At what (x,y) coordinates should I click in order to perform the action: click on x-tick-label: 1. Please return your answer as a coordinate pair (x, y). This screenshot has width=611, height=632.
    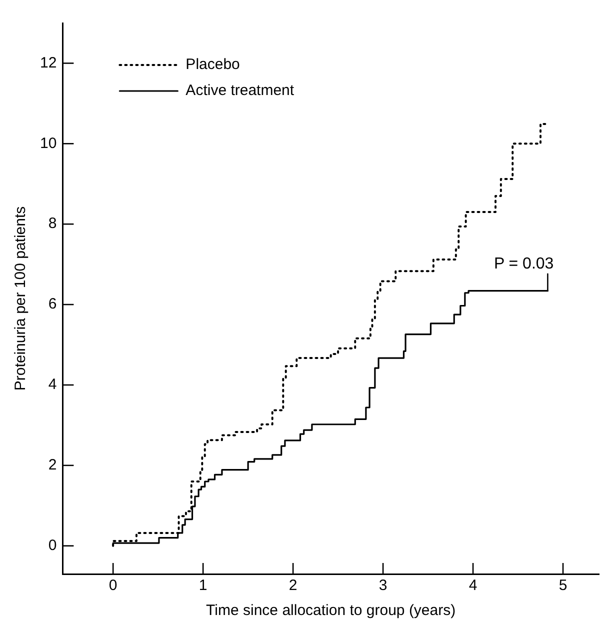
    Looking at the image, I should click on (203, 585).